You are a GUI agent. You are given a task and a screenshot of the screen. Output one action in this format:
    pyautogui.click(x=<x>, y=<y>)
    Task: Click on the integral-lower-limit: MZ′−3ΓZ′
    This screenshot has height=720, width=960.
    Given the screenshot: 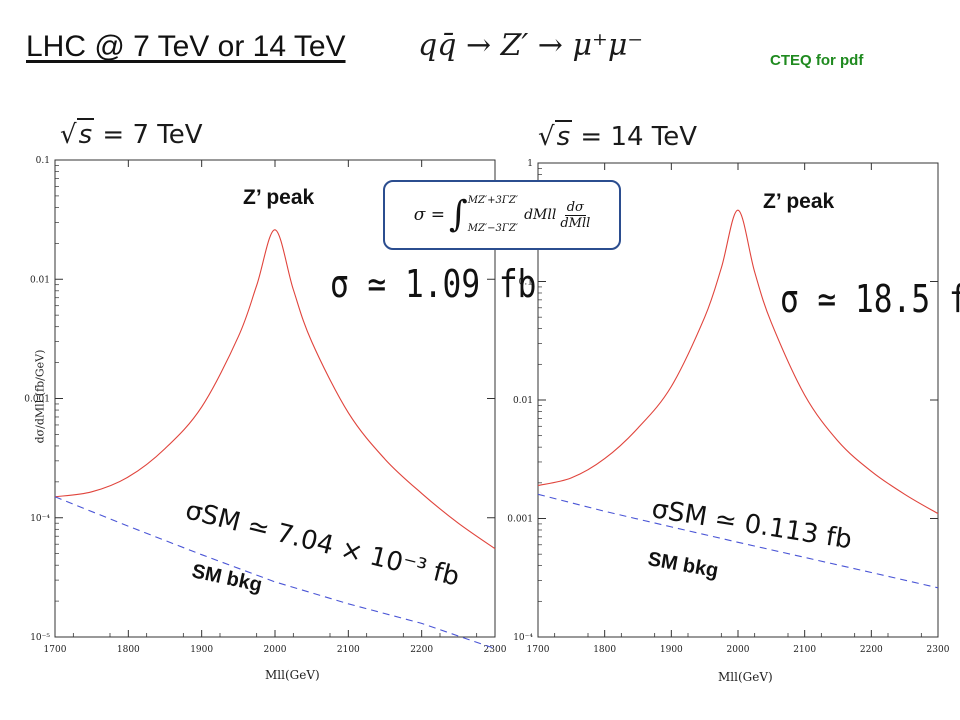 What is the action you would take?
    pyautogui.click(x=493, y=228)
    